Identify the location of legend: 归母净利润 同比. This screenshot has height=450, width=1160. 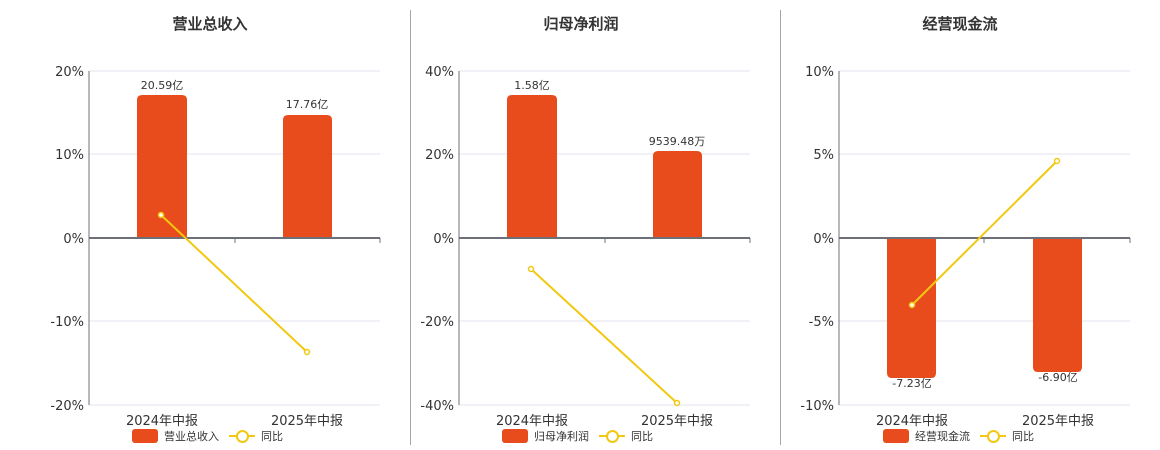
(577, 436).